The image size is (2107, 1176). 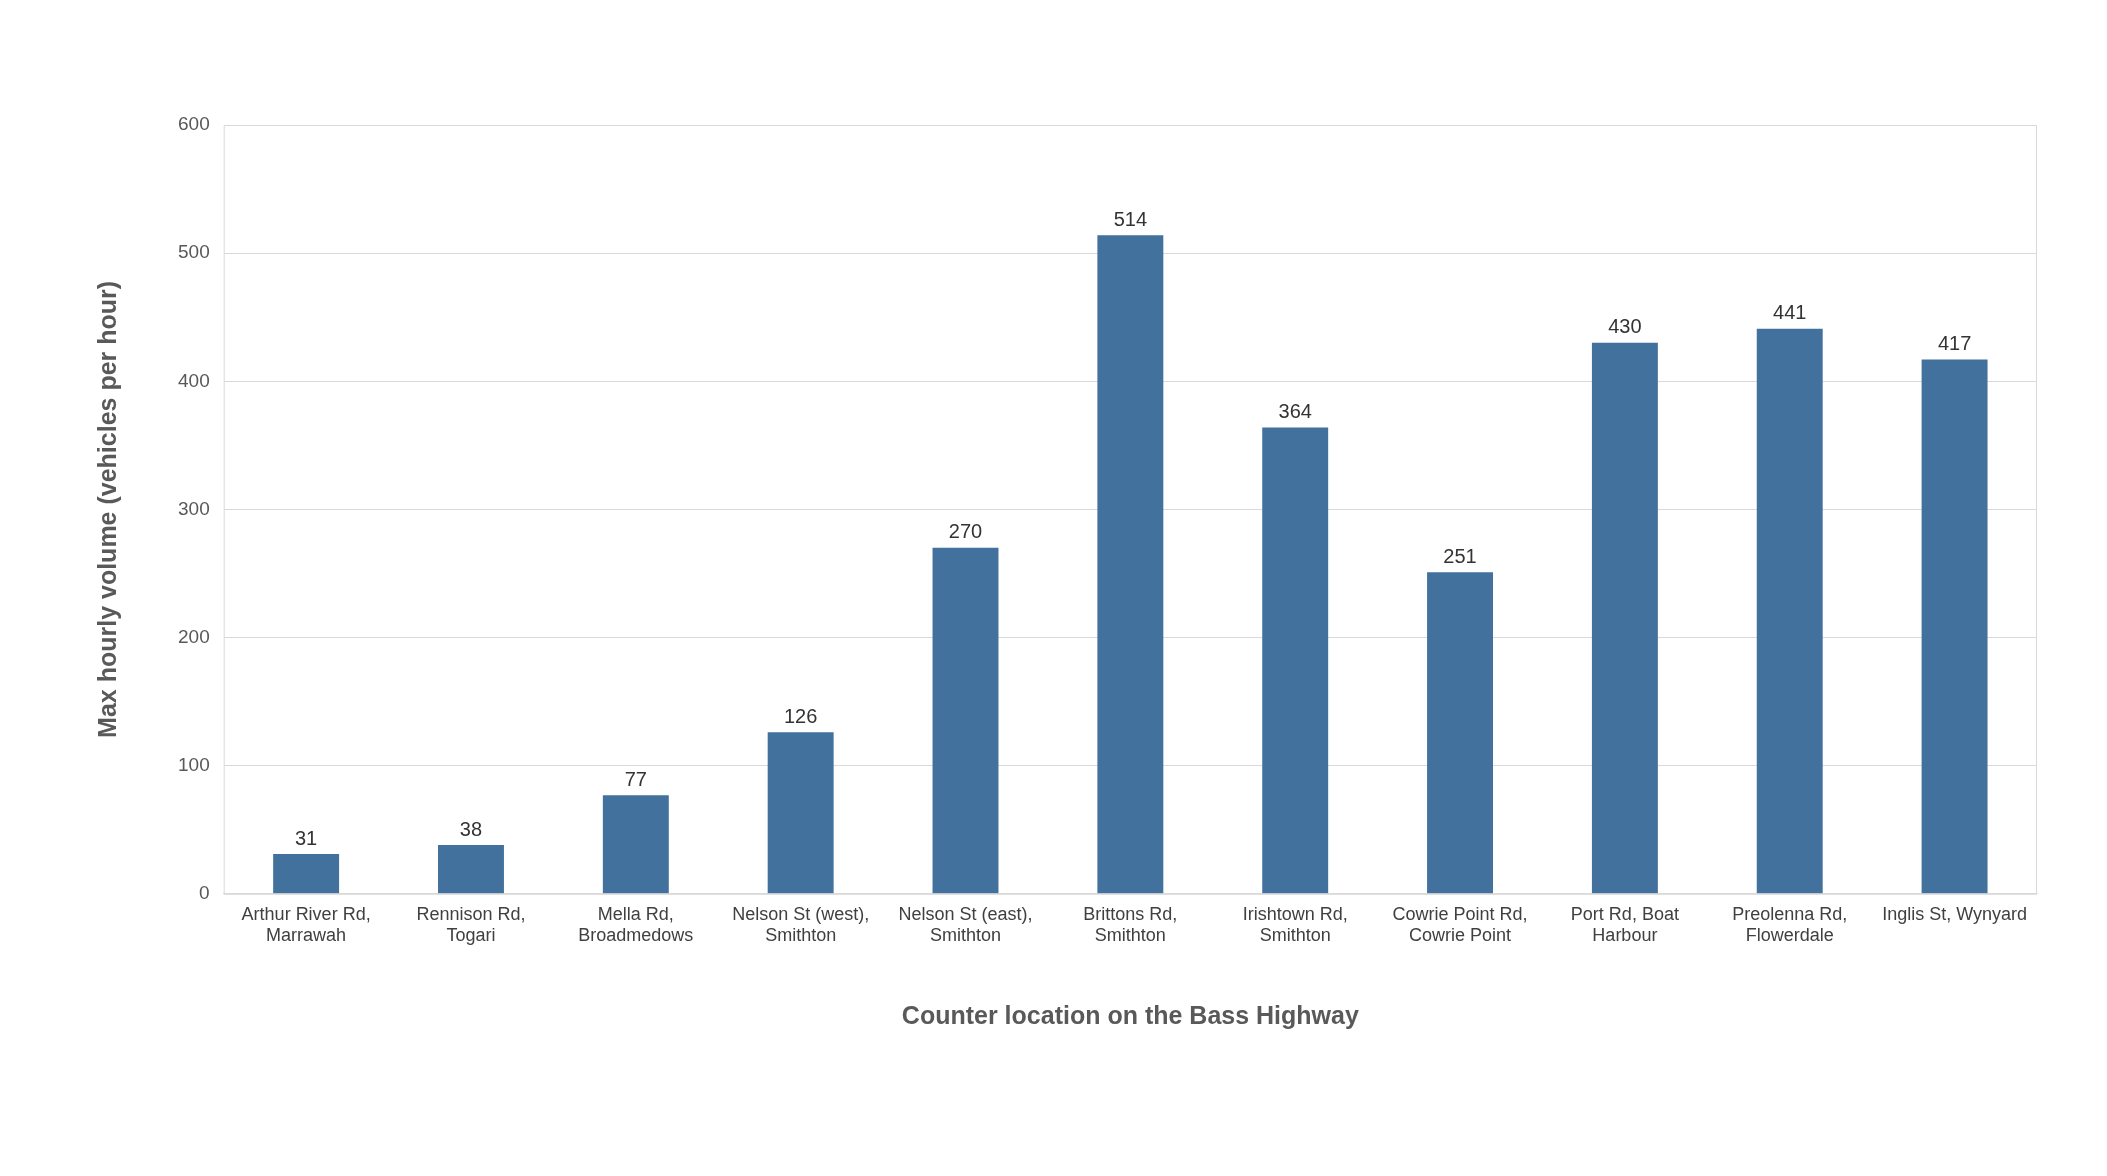 What do you see at coordinates (1790, 924) in the screenshot?
I see `x-tick-label: Preolenna Rd, Flowerdale` at bounding box center [1790, 924].